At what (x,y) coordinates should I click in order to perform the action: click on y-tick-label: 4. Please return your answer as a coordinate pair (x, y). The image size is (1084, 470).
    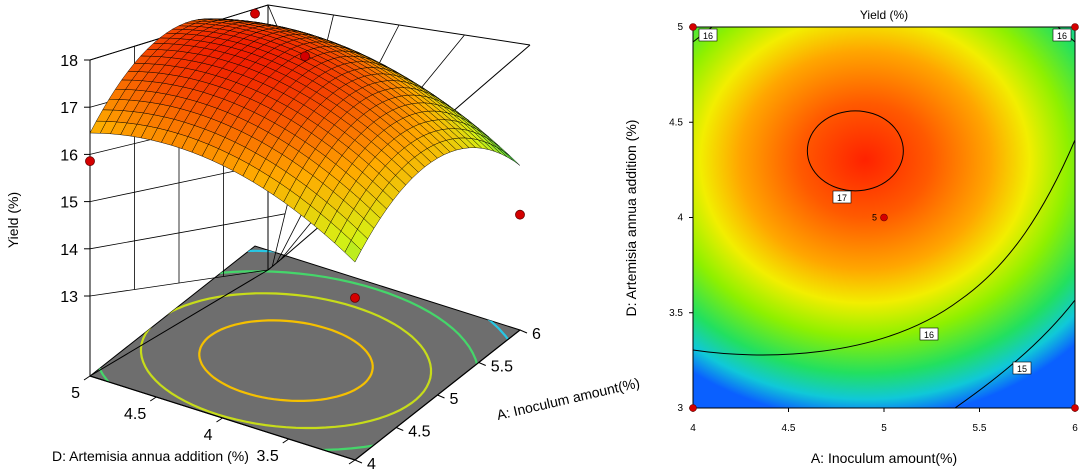
    Looking at the image, I should click on (208, 435).